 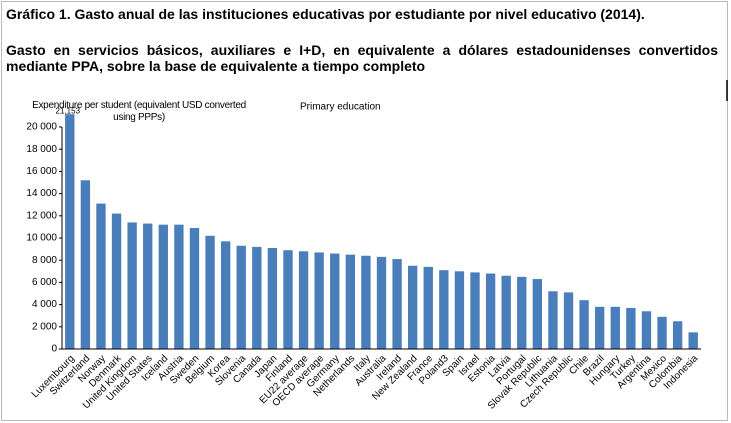 What do you see at coordinates (340, 107) in the screenshot?
I see `annotation: Primary education` at bounding box center [340, 107].